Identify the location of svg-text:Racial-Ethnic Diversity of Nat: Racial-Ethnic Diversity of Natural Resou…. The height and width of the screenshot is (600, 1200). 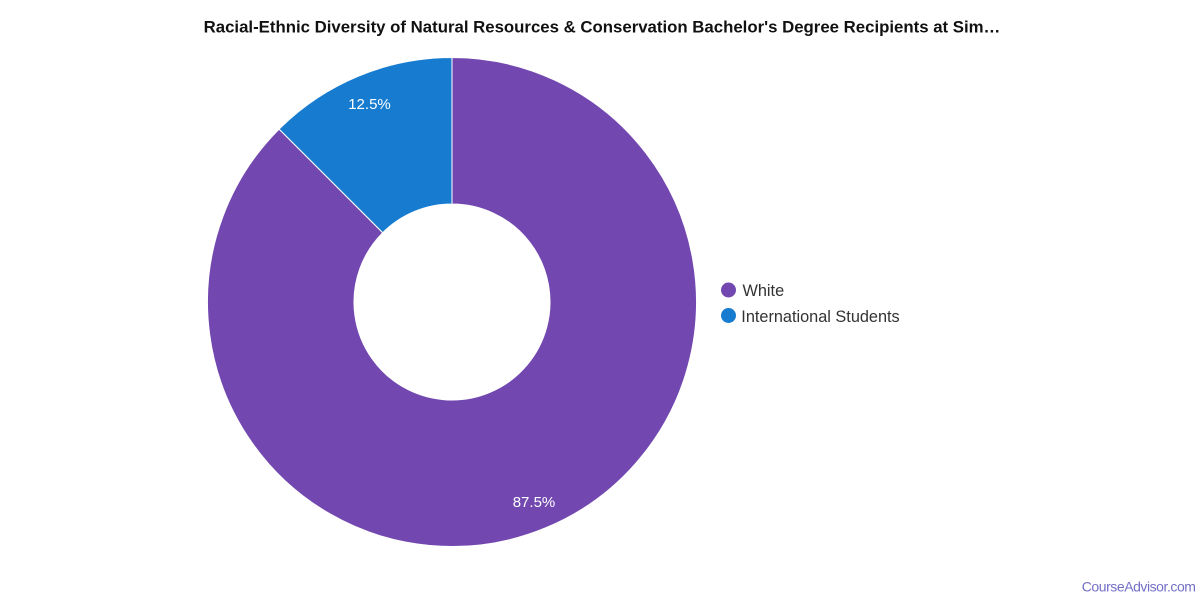
(602, 27).